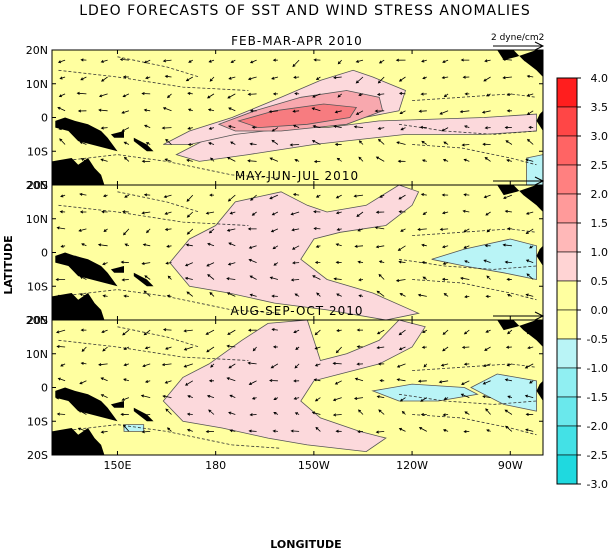 Image resolution: width=611 pixels, height=552 pixels. Describe the element at coordinates (215, 465) in the screenshot. I see `x-tick-label: 180` at that location.